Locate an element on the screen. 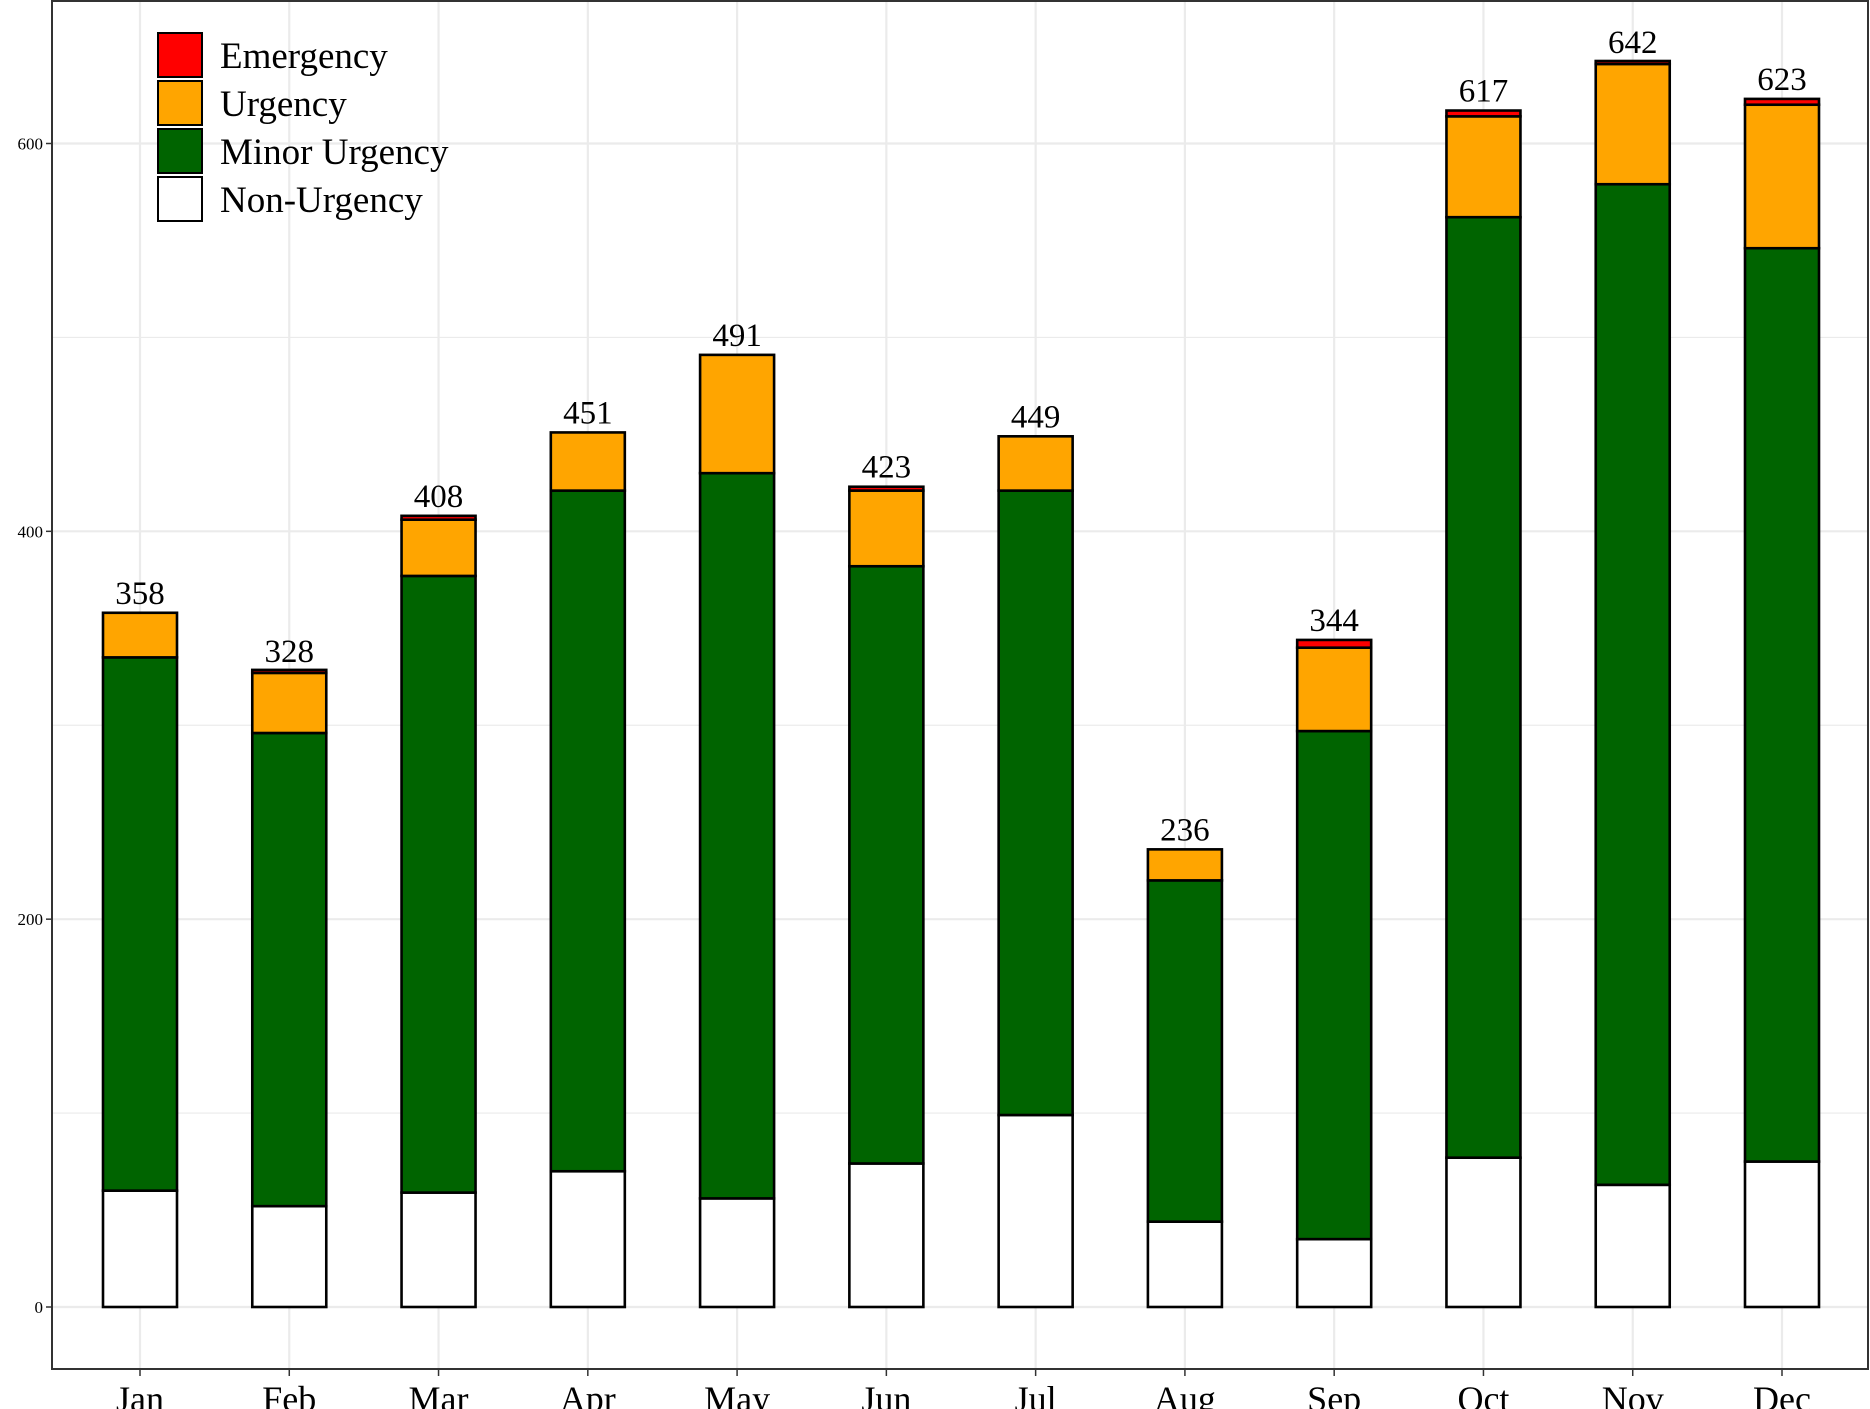 The image size is (1870, 1409). bar-stack-mar is located at coordinates (438, 911).